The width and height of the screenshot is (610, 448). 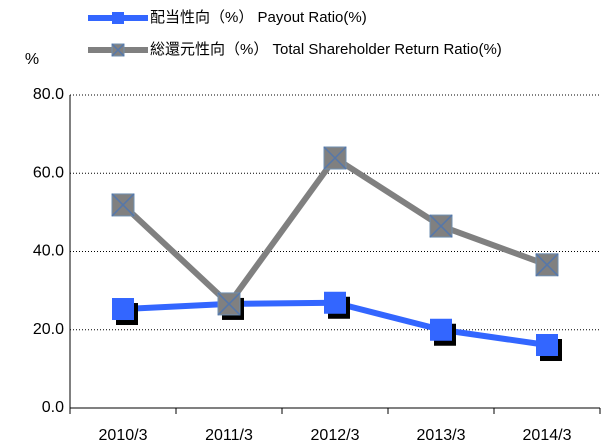 I want to click on y-tick-label: 40.0, so click(x=48, y=251).